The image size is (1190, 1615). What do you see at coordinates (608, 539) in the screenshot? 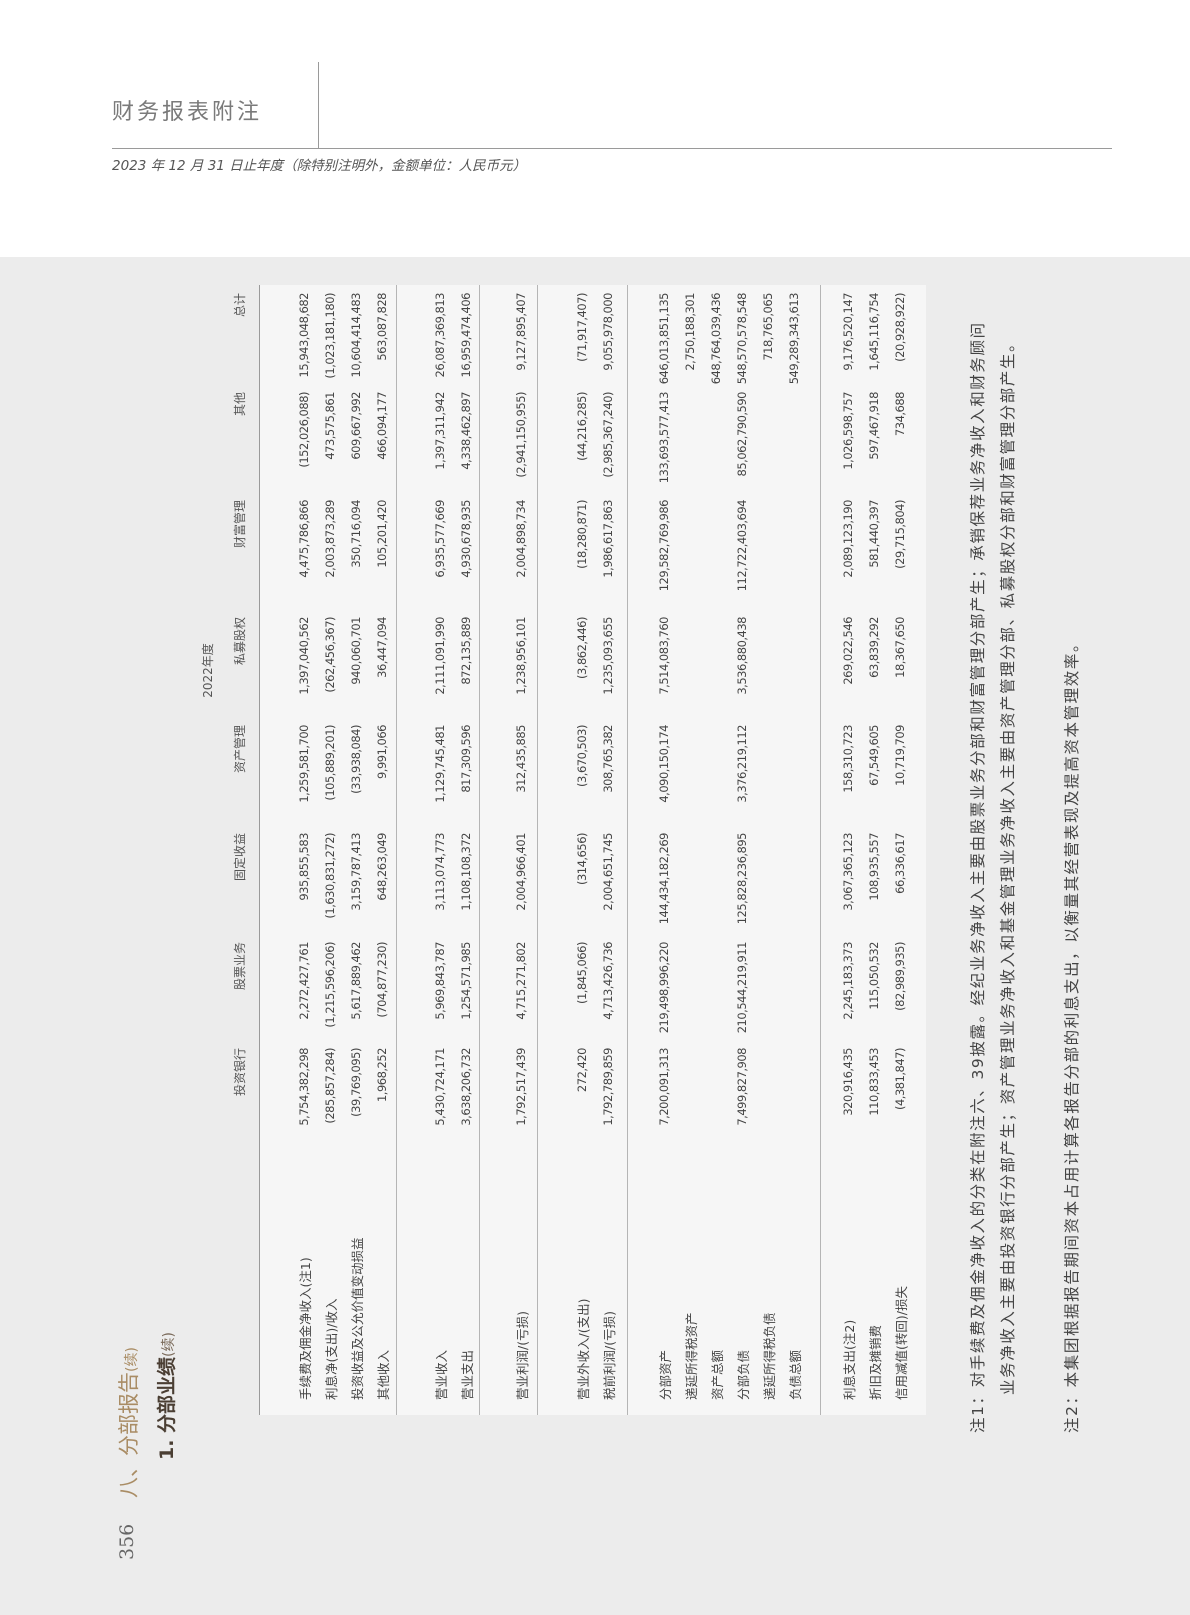
I see `table-cell: 1,986,617,863` at bounding box center [608, 539].